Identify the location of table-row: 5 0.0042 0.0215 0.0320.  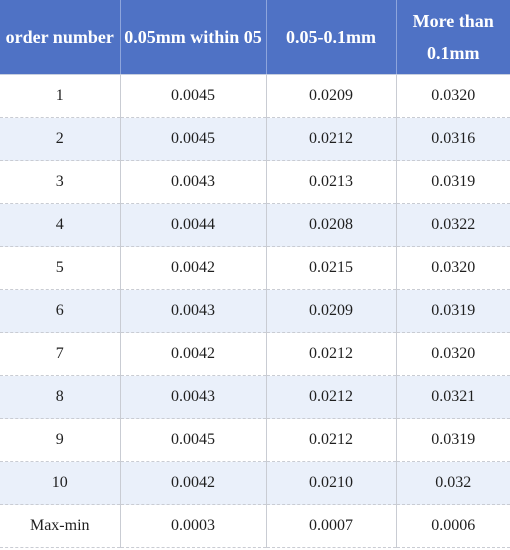
(255, 268).